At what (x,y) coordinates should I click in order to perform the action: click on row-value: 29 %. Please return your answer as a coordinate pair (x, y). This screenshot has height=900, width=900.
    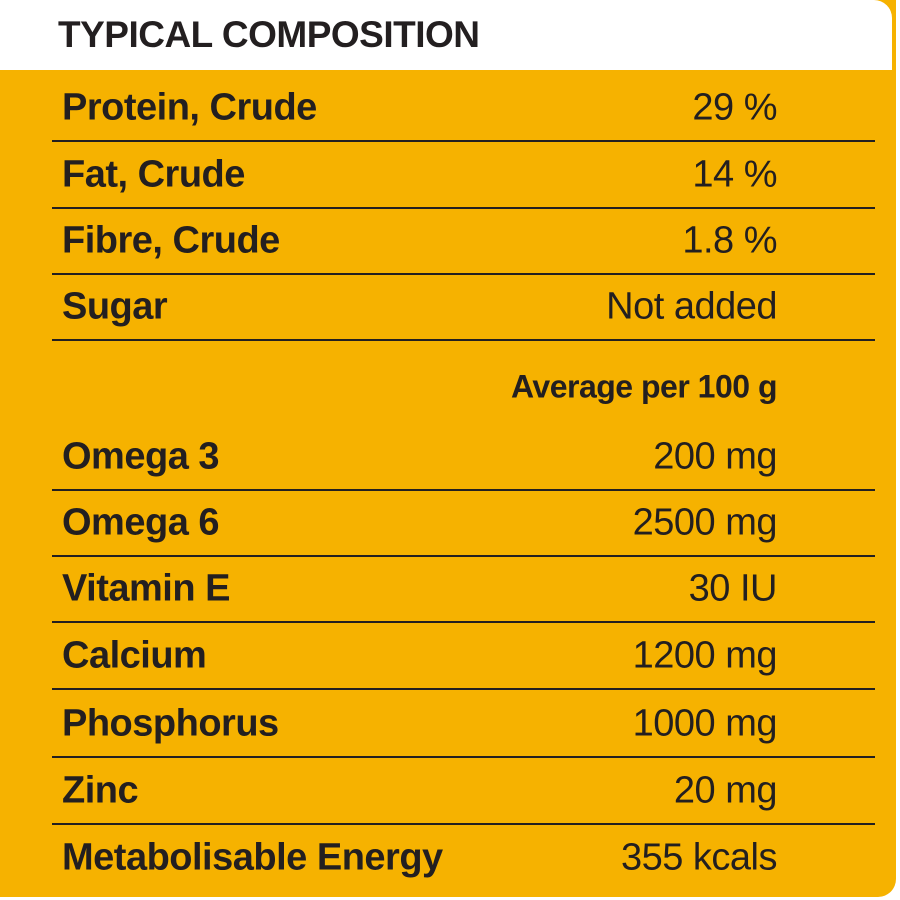
    Looking at the image, I should click on (734, 107).